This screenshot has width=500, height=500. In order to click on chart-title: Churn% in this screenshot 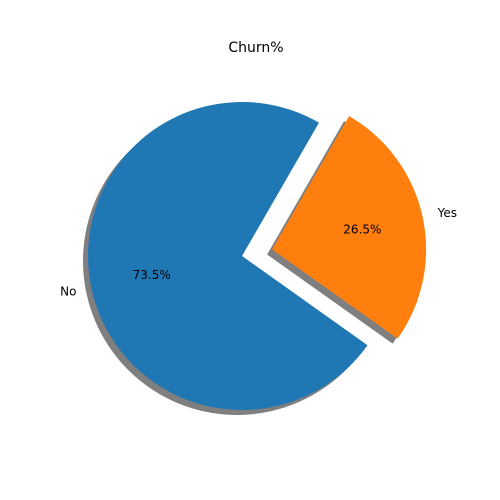, I will do `click(255, 48)`.